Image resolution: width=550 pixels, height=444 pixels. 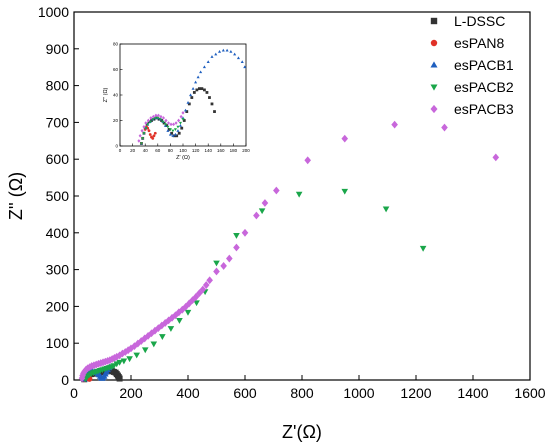 What do you see at coordinates (221, 150) in the screenshot?
I see `inset-x-tick-label: 160` at bounding box center [221, 150].